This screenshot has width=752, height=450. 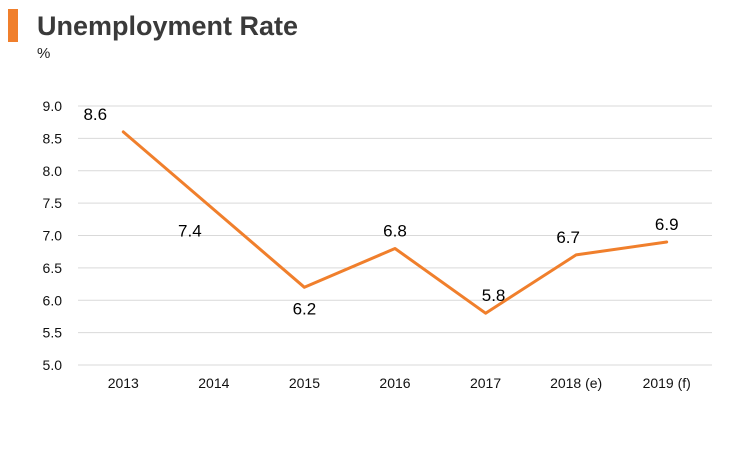 What do you see at coordinates (190, 231) in the screenshot?
I see `data-label: 7.4` at bounding box center [190, 231].